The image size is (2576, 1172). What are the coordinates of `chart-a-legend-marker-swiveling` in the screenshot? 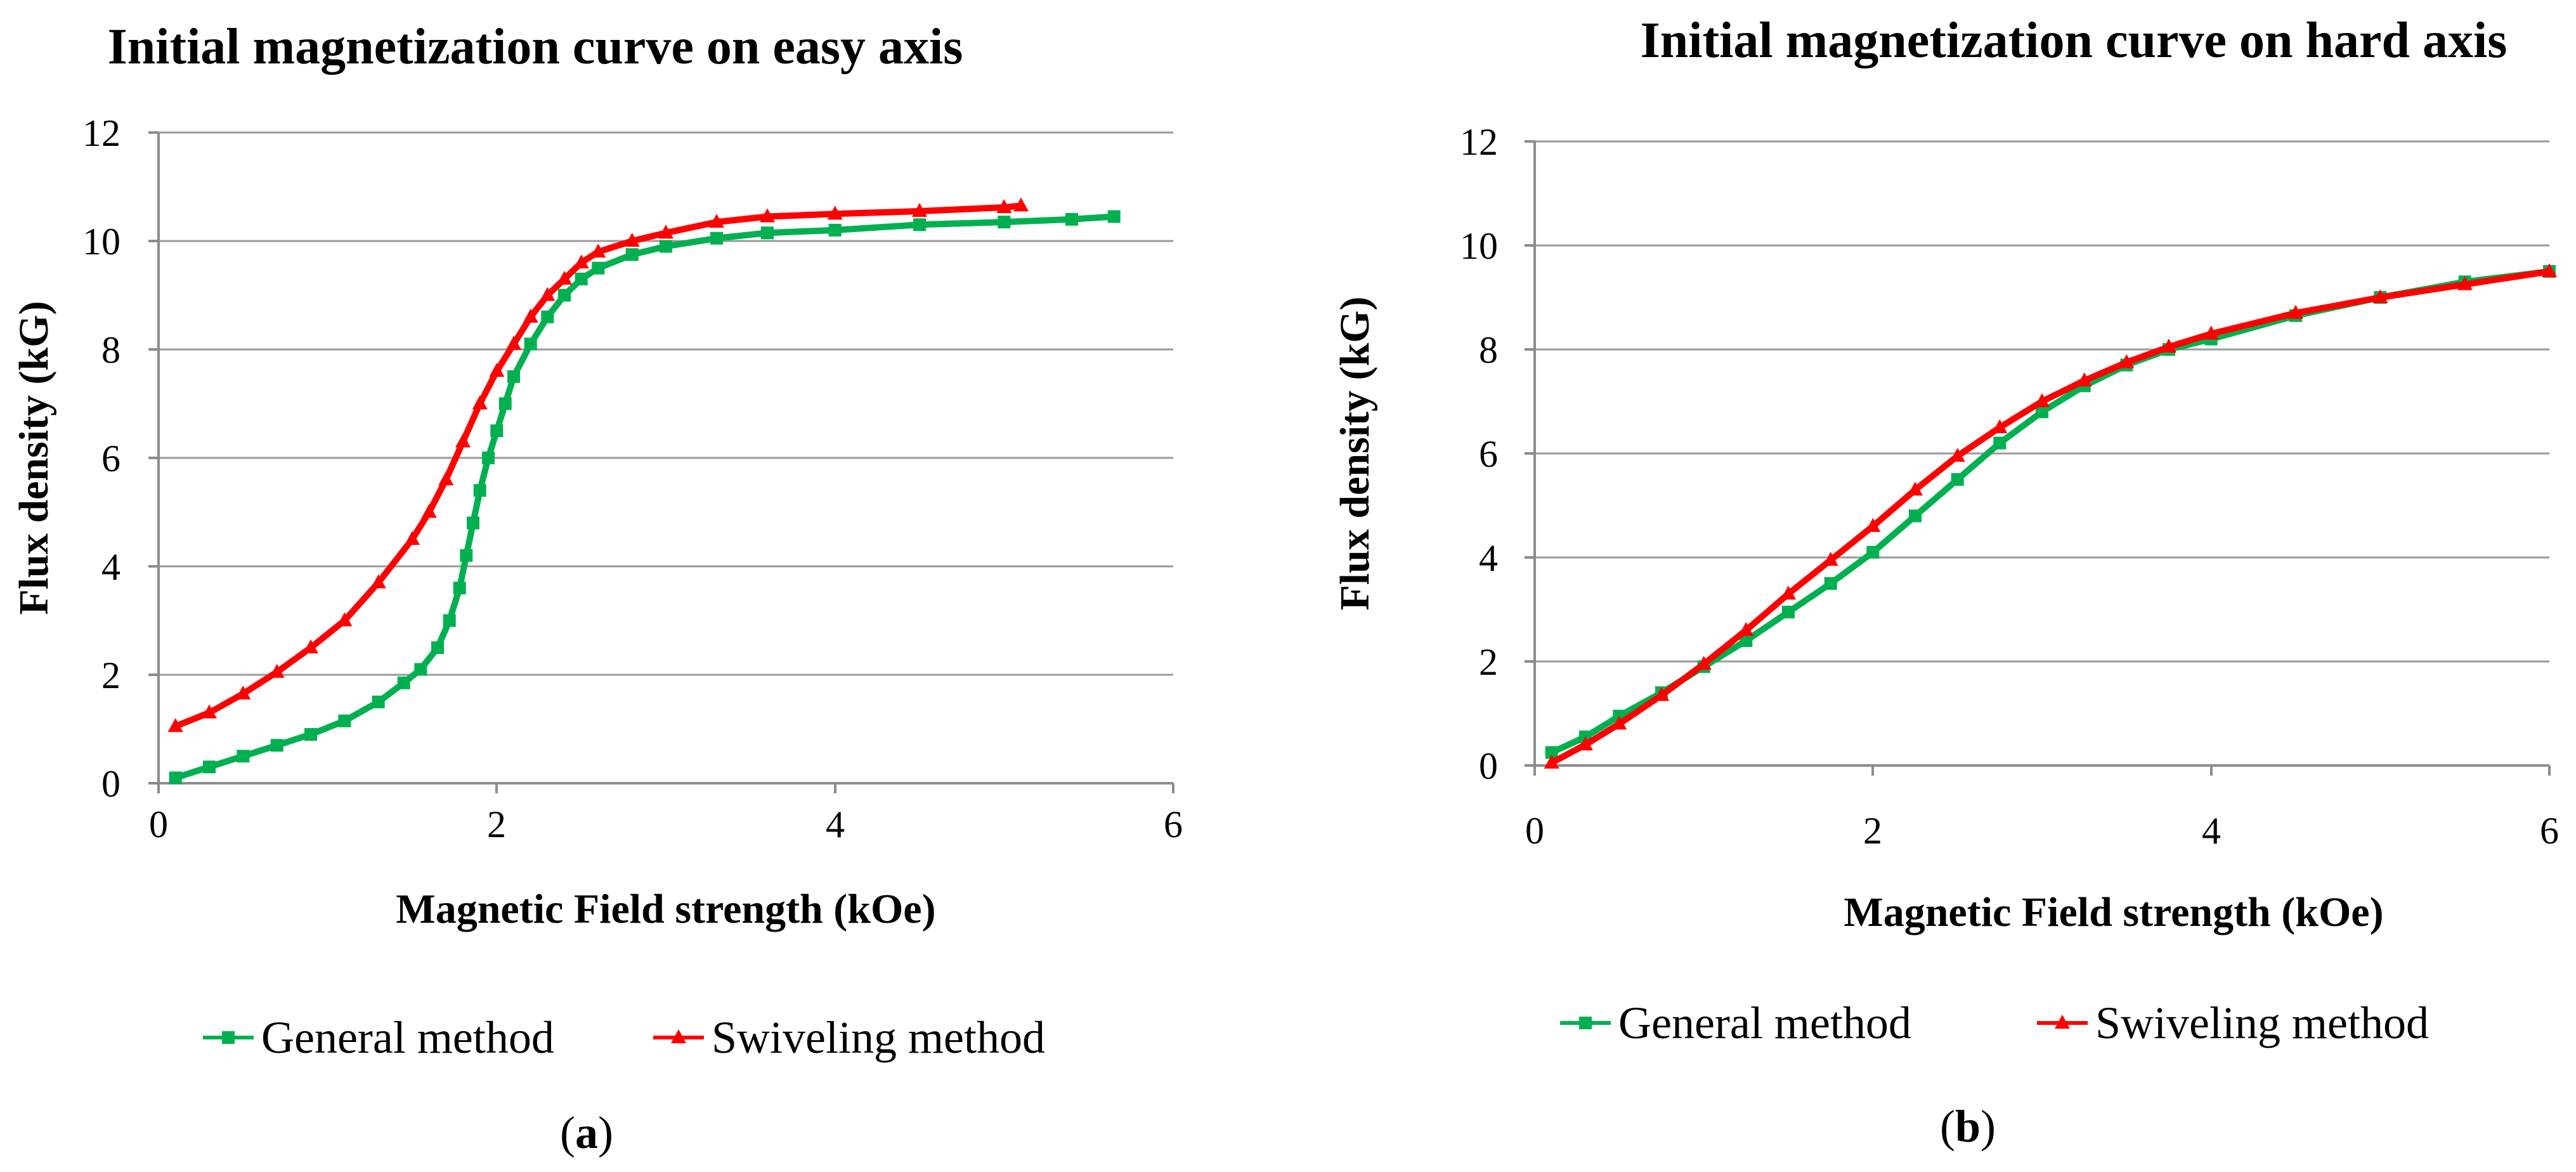 It's located at (679, 1036).